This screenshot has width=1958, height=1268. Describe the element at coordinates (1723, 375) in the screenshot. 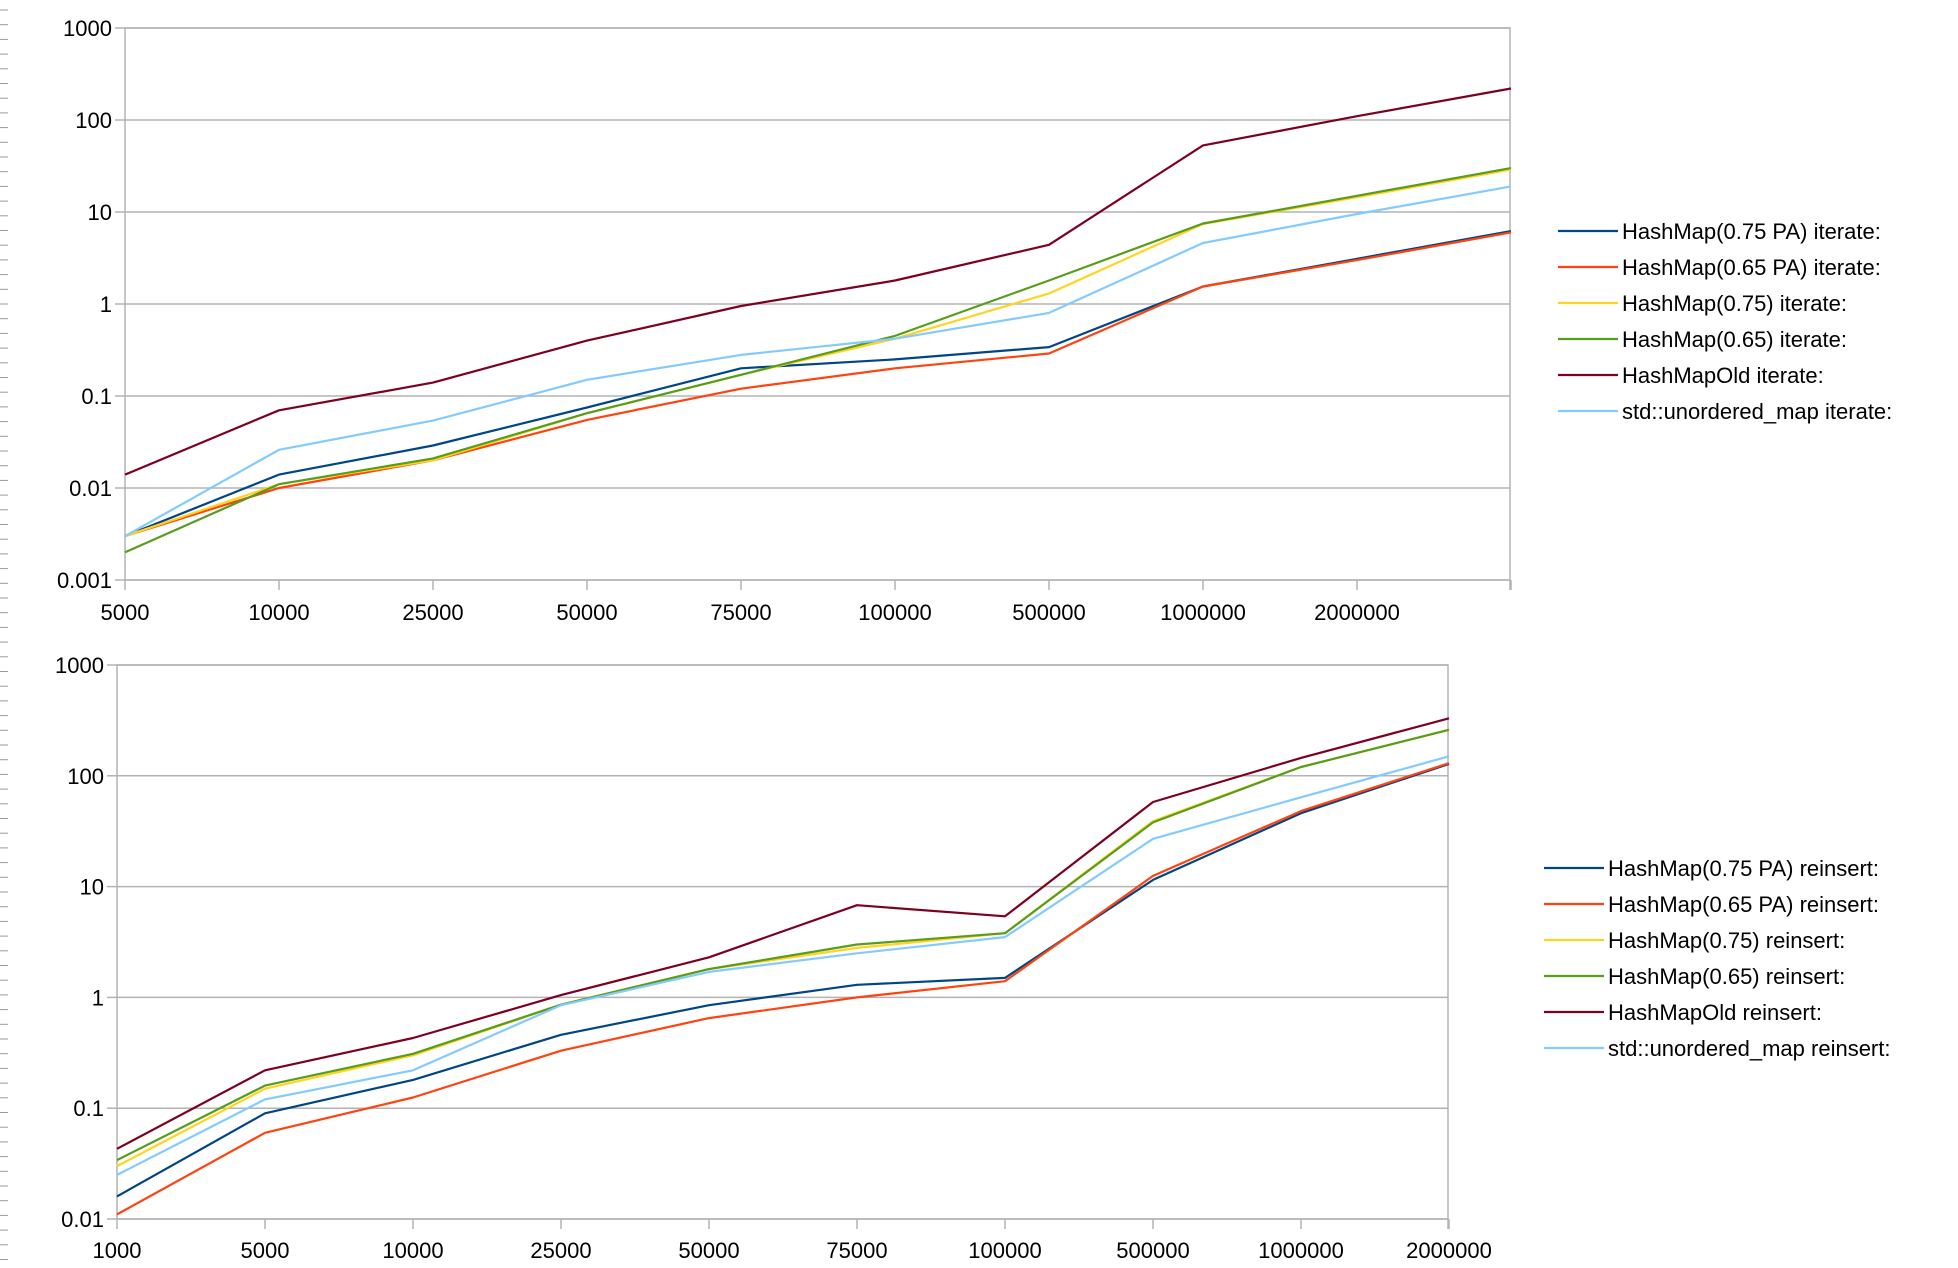

I see `legend-label: HashMapOld iterate:` at that location.